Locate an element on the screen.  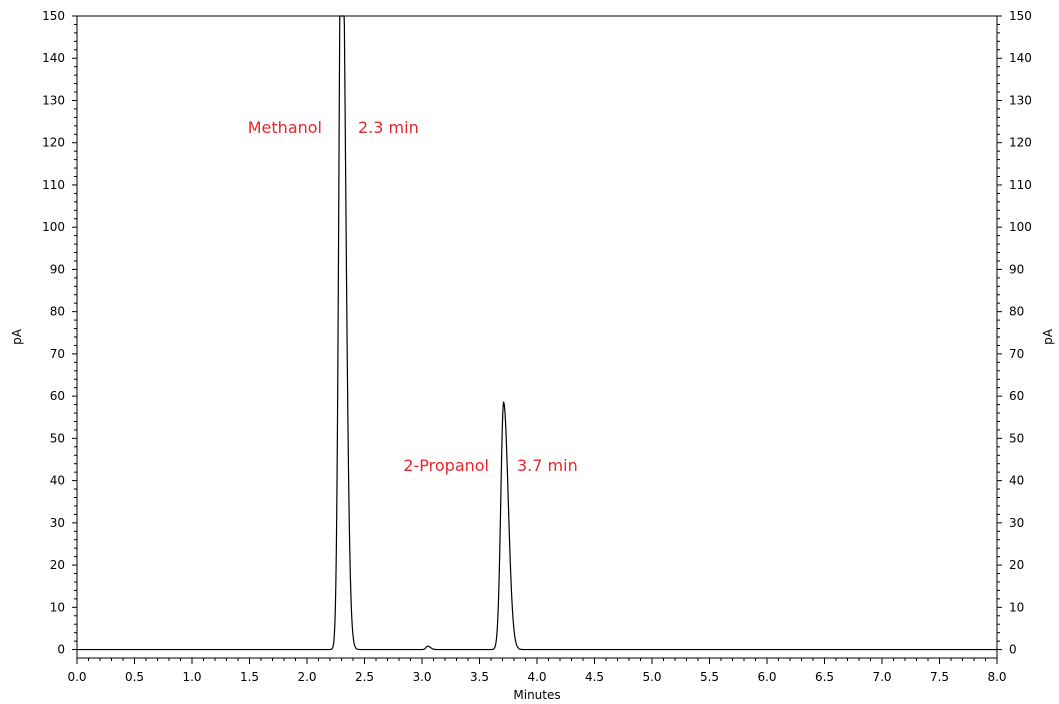
x-tick-label: 3.0 is located at coordinates (421, 677).